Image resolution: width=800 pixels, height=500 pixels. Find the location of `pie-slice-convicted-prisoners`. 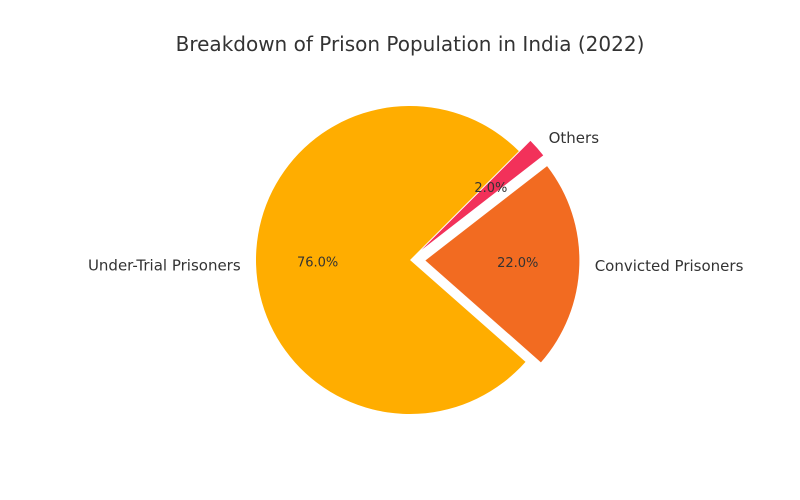

pie-slice-convicted-prisoners is located at coordinates (502, 264).